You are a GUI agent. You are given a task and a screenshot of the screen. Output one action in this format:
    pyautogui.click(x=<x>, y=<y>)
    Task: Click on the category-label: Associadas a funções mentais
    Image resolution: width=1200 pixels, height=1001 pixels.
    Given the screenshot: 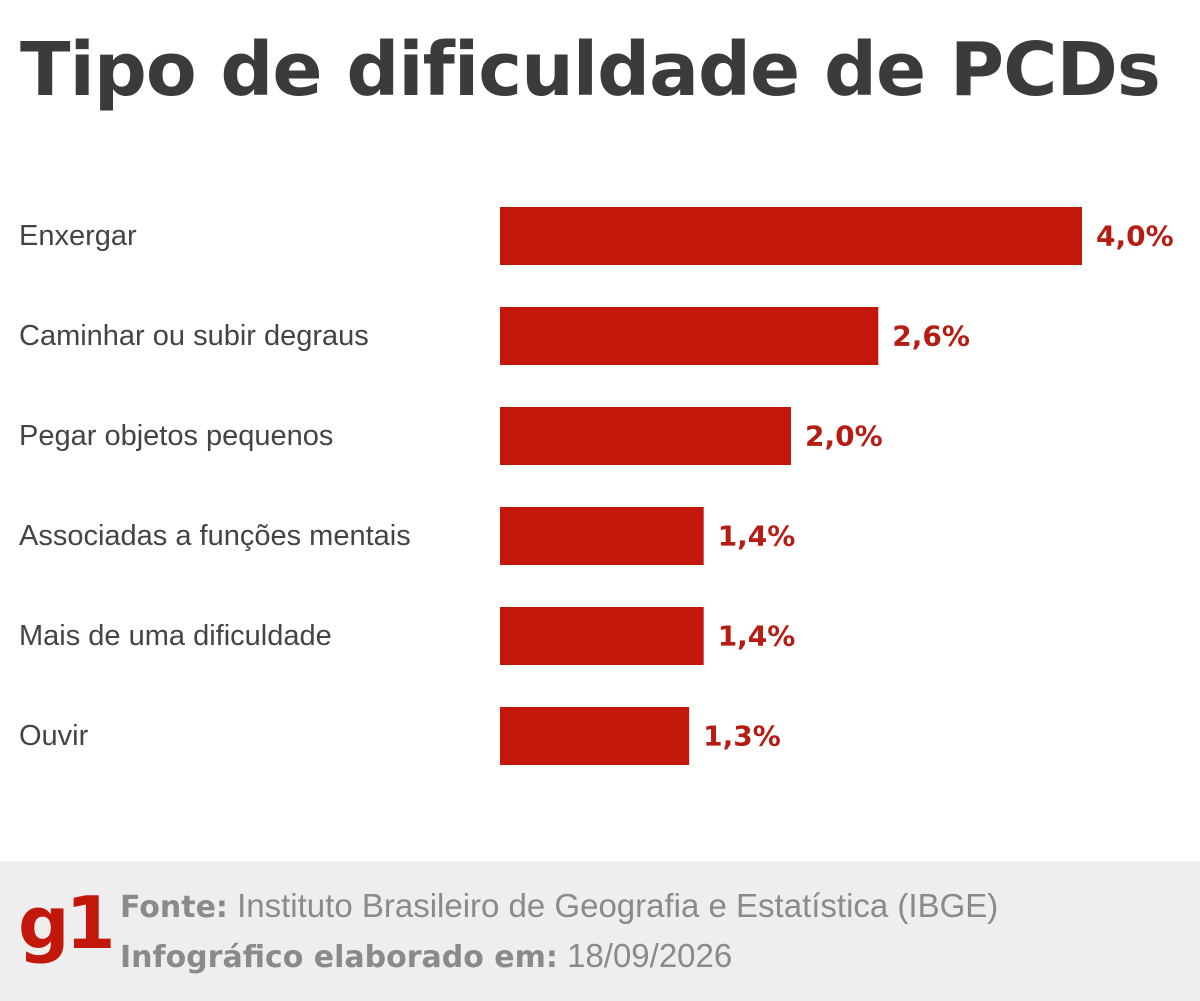 What is the action you would take?
    pyautogui.click(x=215, y=536)
    